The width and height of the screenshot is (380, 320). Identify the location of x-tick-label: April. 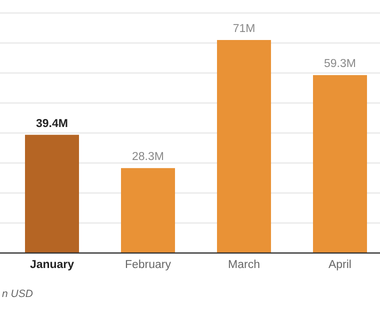
(340, 265).